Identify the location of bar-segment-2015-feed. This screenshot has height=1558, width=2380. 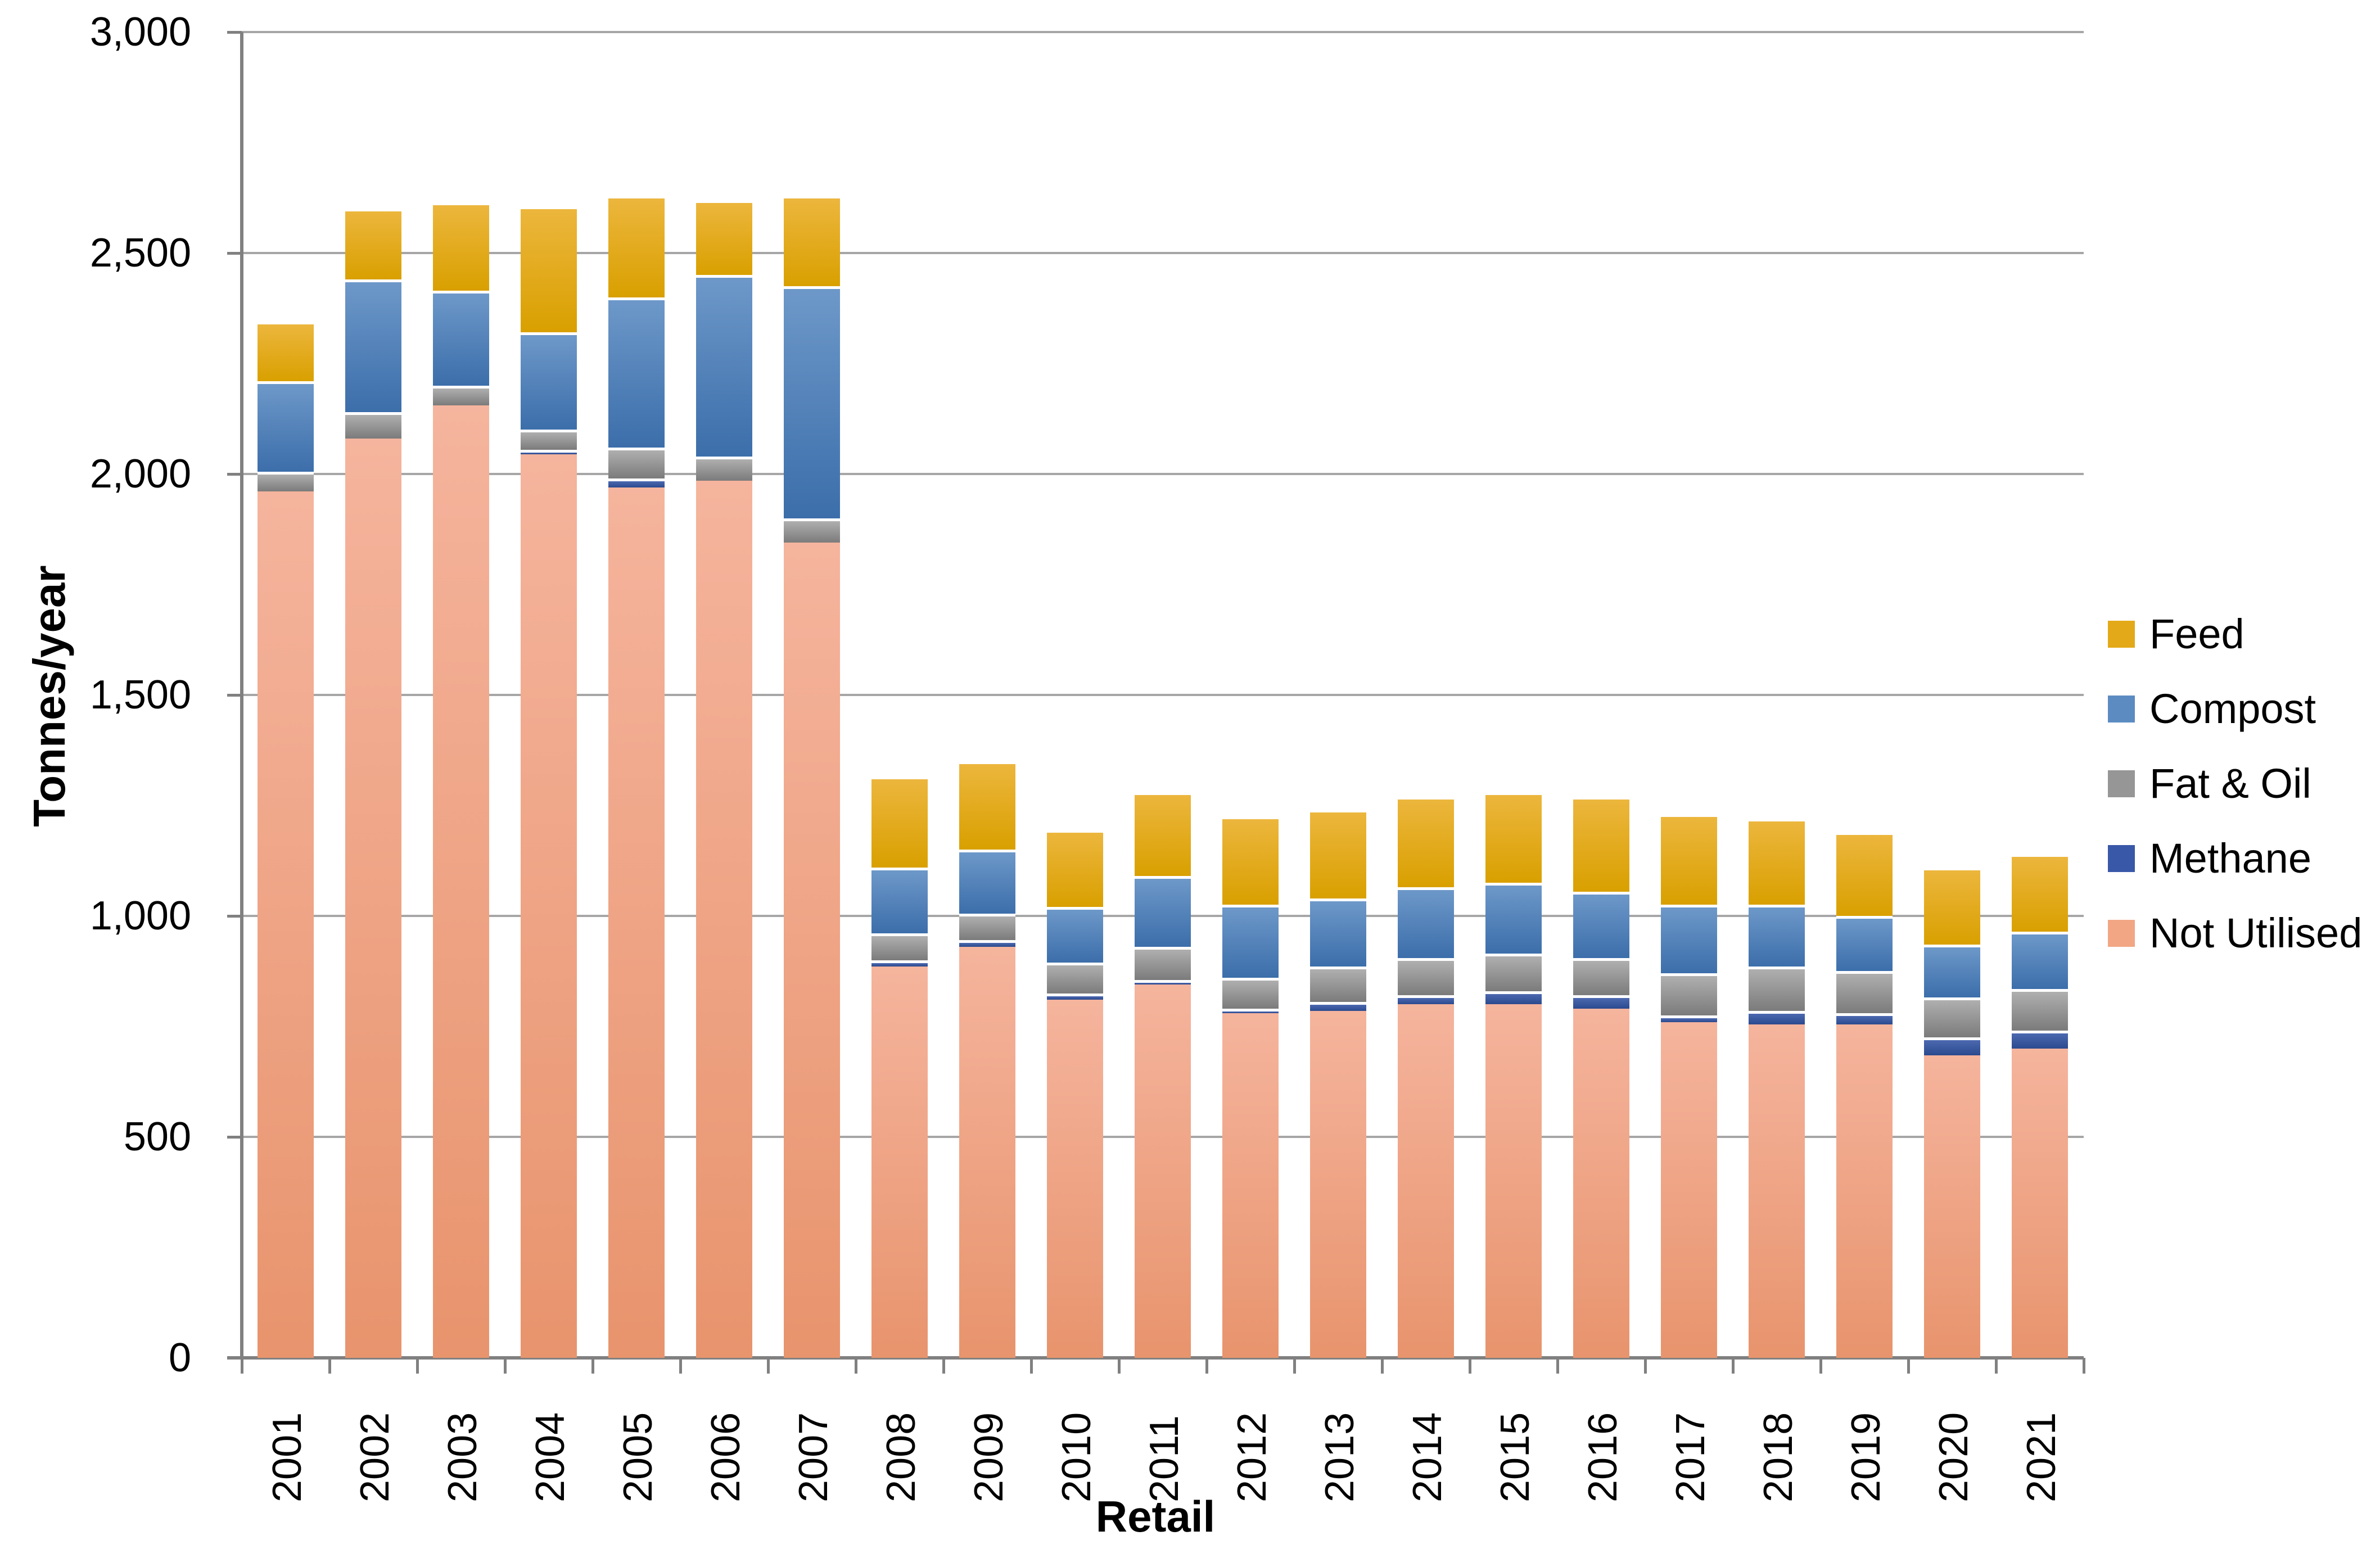
(1513, 837).